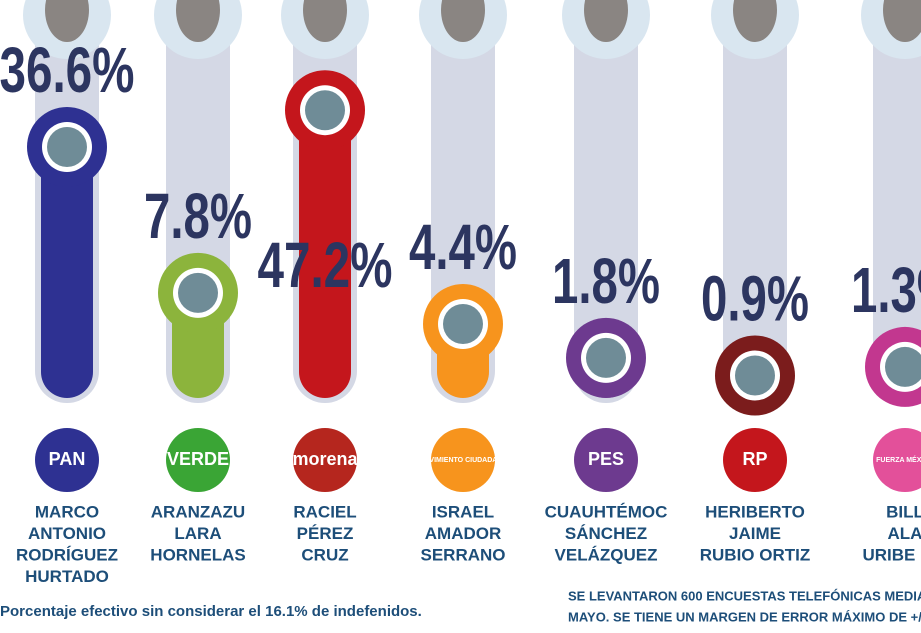 This screenshot has width=921, height=633. Describe the element at coordinates (606, 533) in the screenshot. I see `candidate-name: SÁNCHEZ` at that location.